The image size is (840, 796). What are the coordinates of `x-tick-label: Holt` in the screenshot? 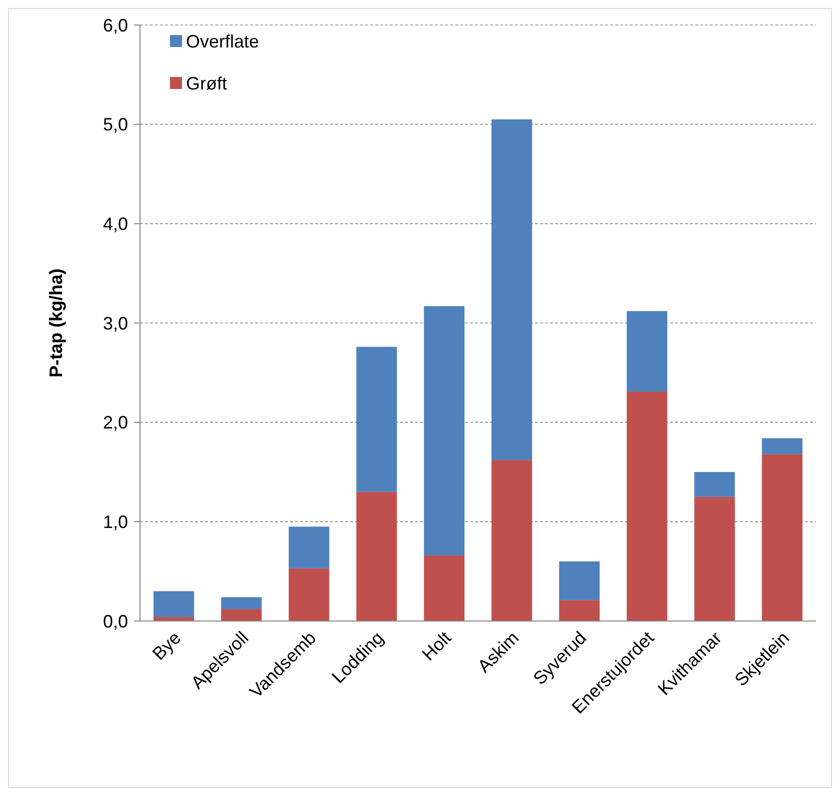 It's located at (437, 646).